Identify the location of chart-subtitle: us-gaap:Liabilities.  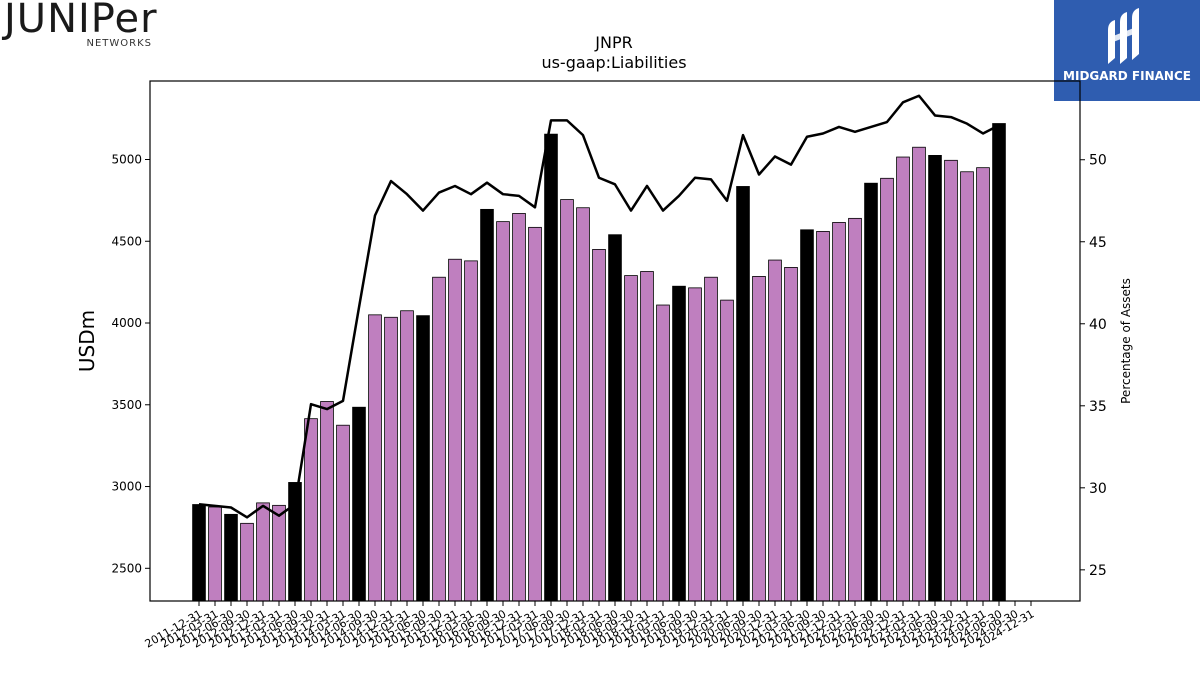
(613, 62).